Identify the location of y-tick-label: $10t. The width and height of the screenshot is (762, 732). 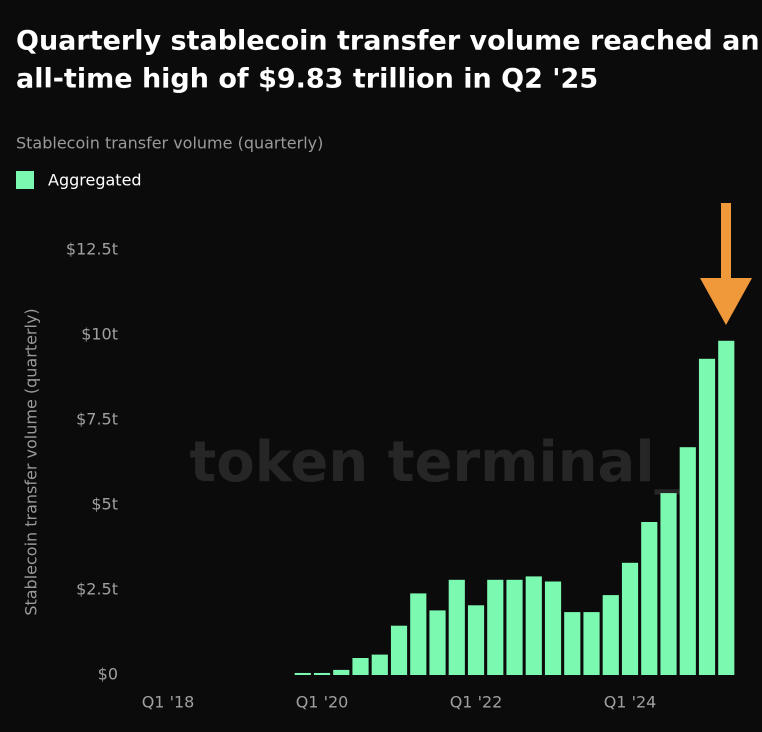
(99, 334).